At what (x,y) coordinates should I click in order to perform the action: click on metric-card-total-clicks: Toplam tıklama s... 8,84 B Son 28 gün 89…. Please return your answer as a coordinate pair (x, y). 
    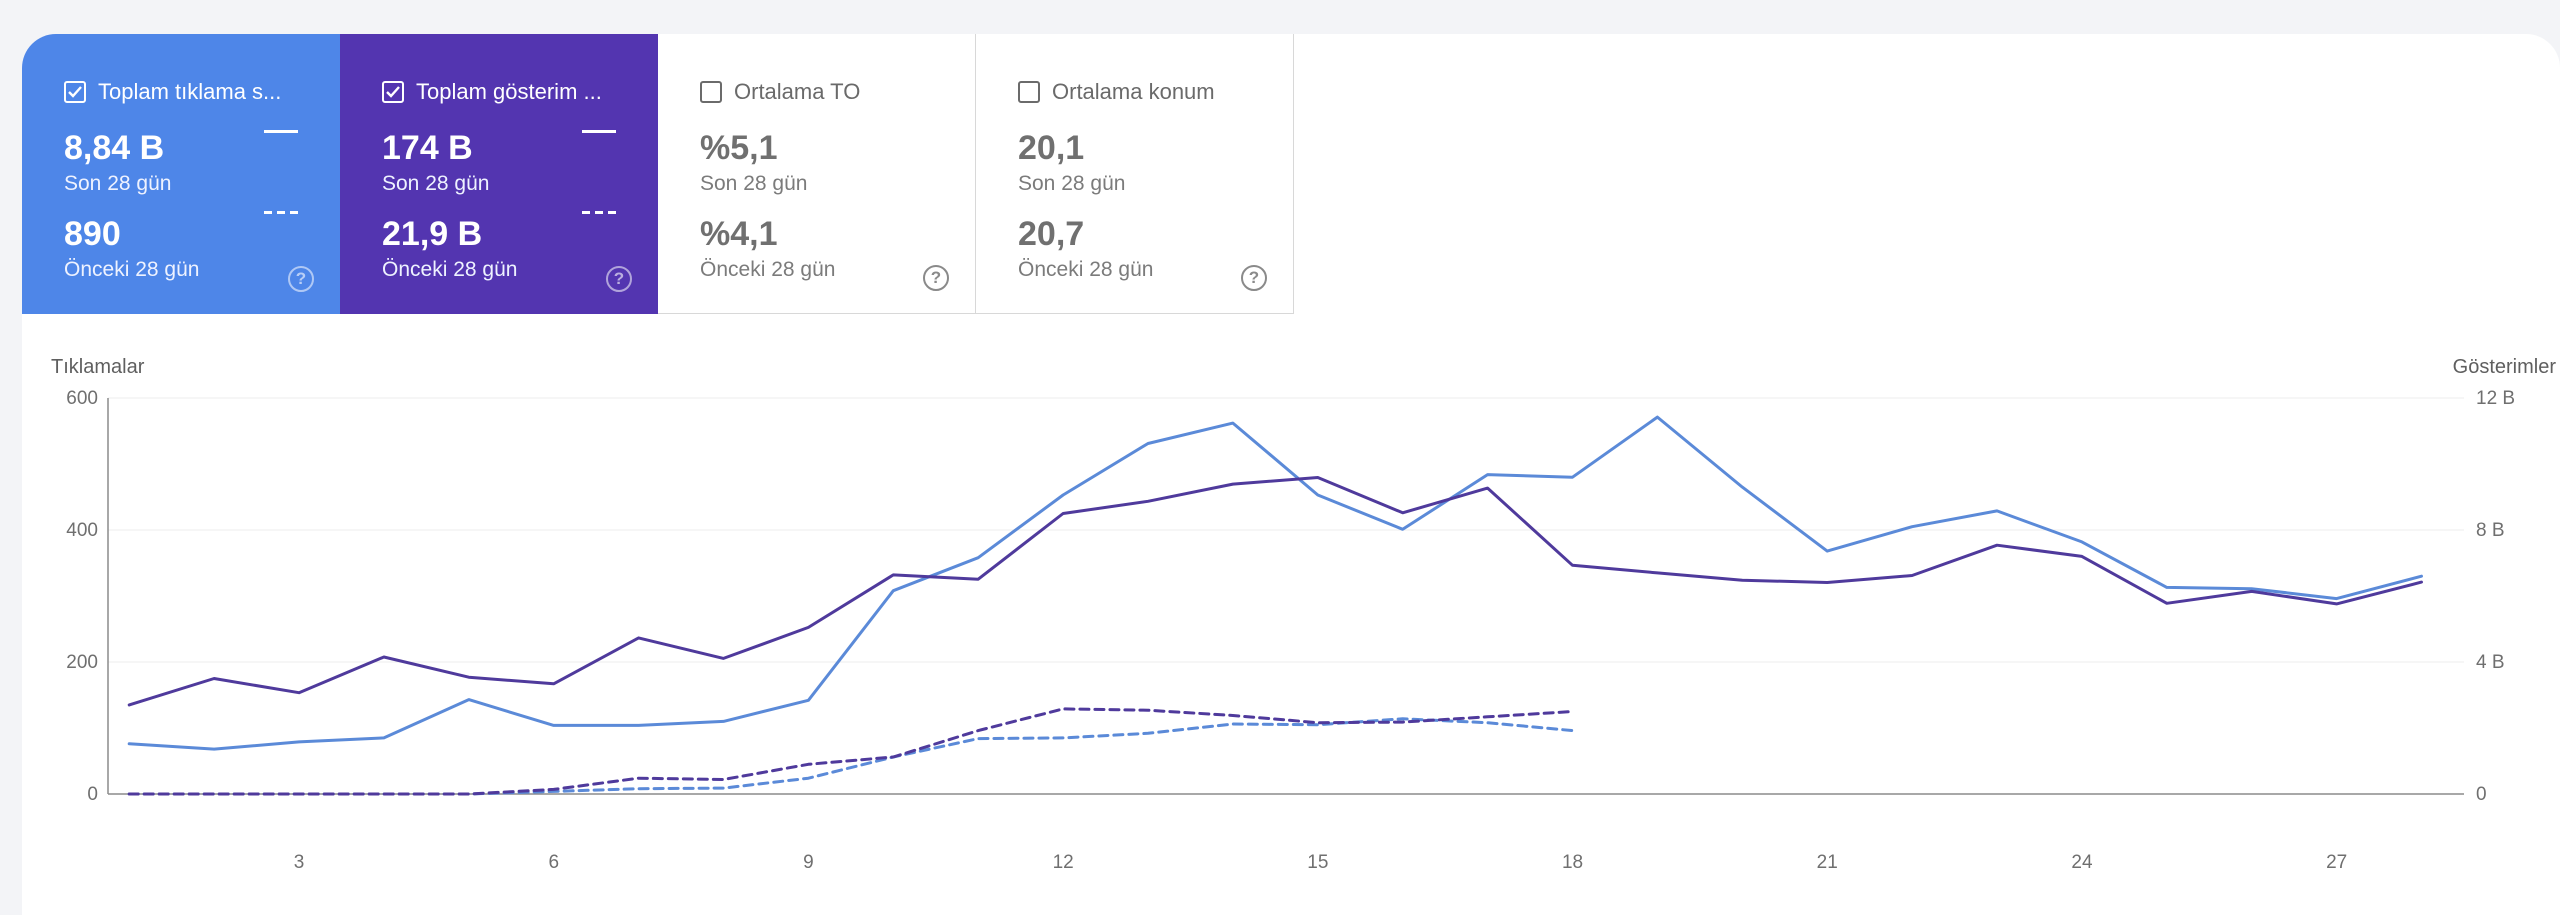
    Looking at the image, I should click on (181, 174).